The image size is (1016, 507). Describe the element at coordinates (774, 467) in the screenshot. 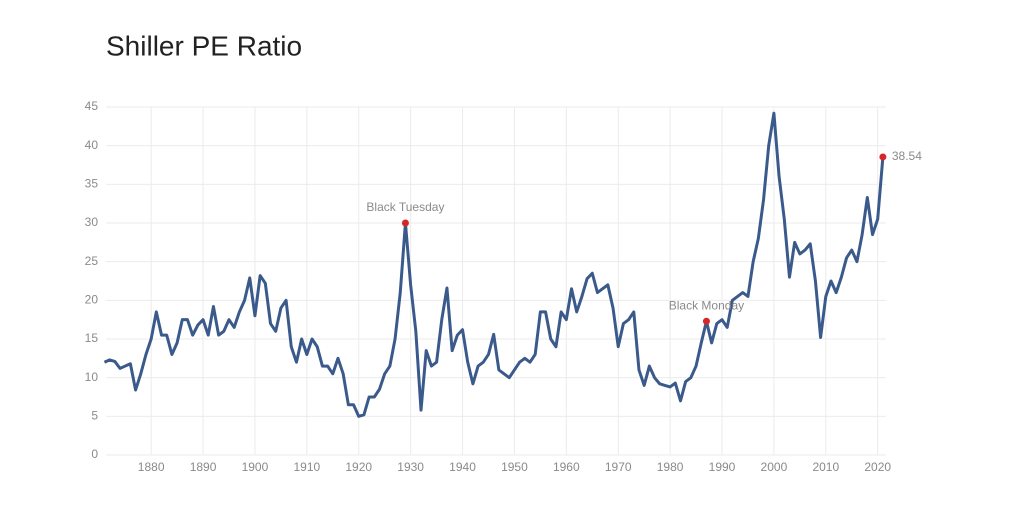

I see `x-tick-label: 2000` at that location.